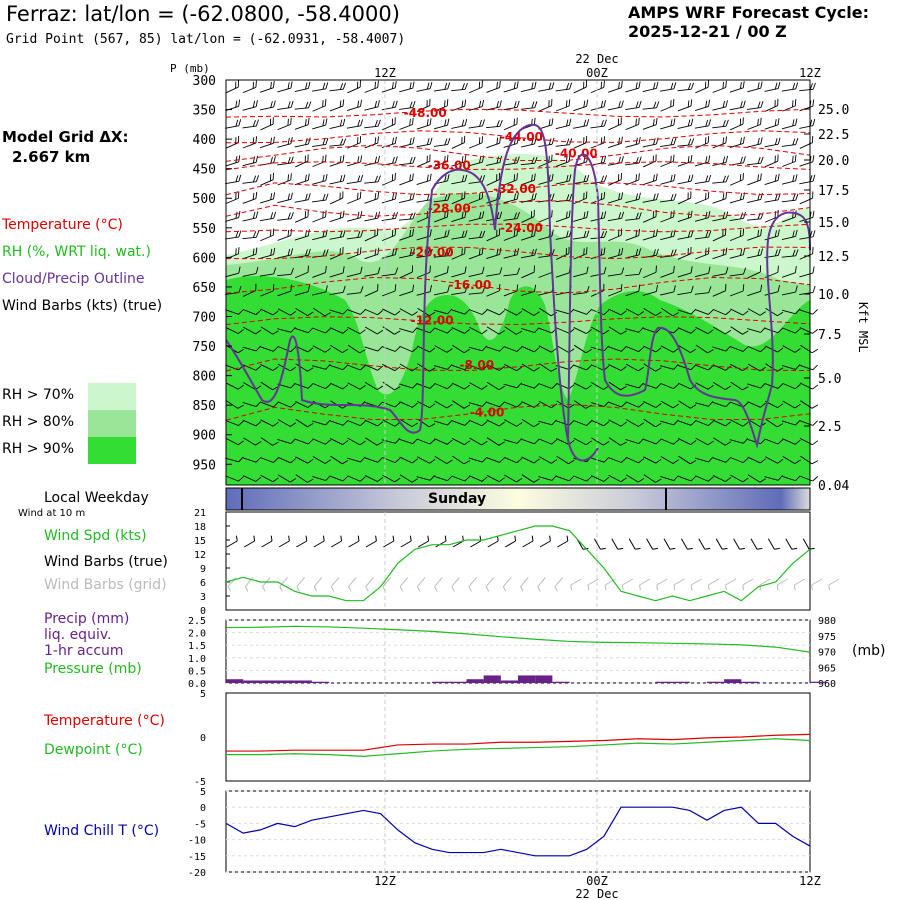 This screenshot has width=900, height=900. What do you see at coordinates (65, 137) in the screenshot?
I see `model-grid-label: Model Grid ΔX:` at bounding box center [65, 137].